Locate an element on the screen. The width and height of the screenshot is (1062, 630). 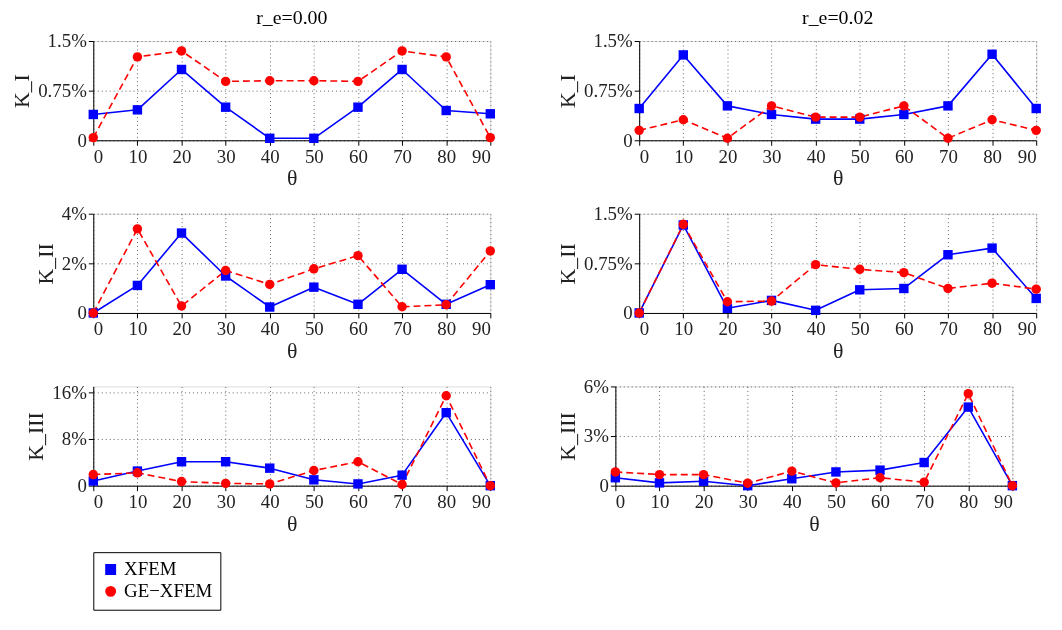
y-axis-title: K_II is located at coordinates (45, 264).